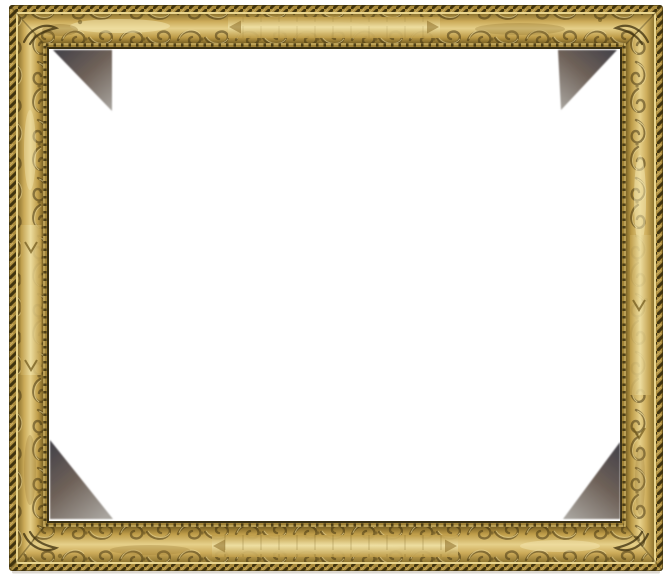  I want to click on corner-shadow-bottom-right, so click(591, 480).